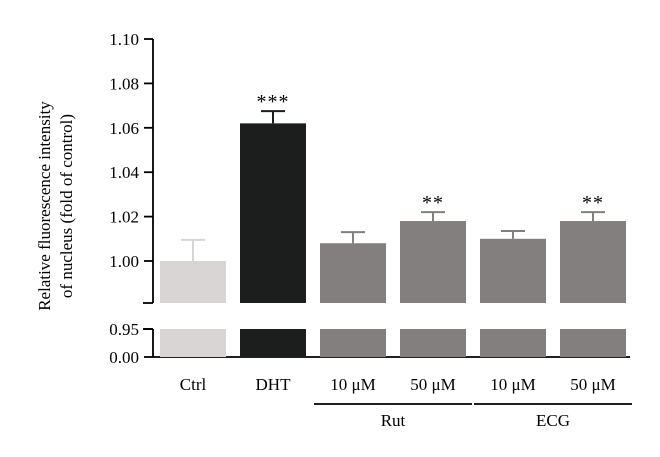  I want to click on y-tick-label: 0.00, so click(124, 357).